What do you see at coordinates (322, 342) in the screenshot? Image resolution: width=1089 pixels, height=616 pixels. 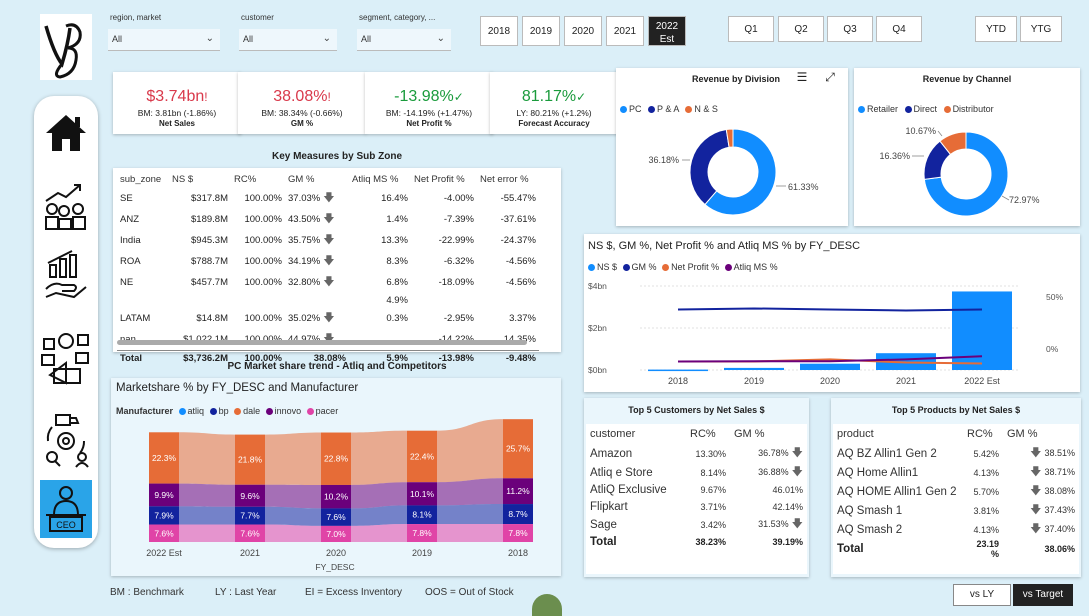 I see `horizontal-scrollbar` at bounding box center [322, 342].